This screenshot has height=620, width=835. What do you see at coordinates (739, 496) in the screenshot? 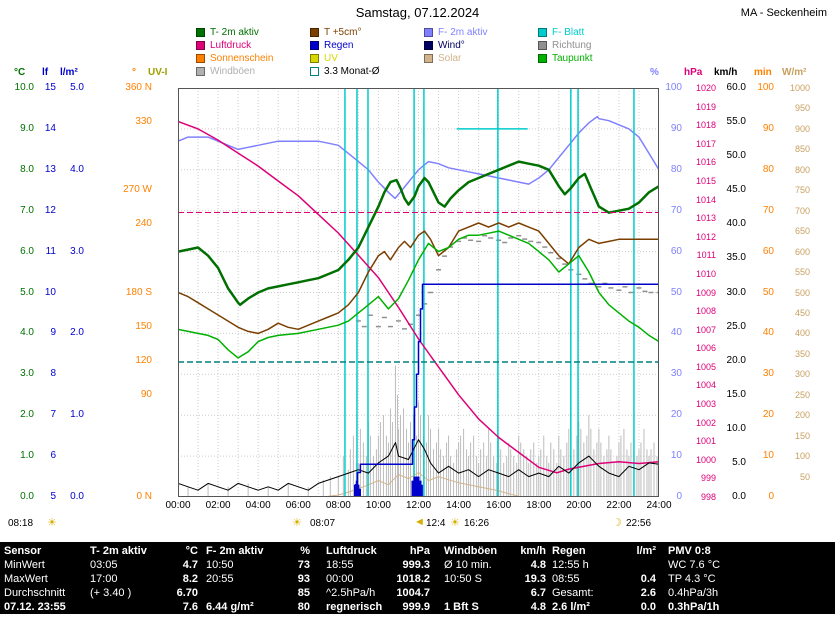
I see `axis-tick-label-kmh: 0.0` at bounding box center [739, 496].